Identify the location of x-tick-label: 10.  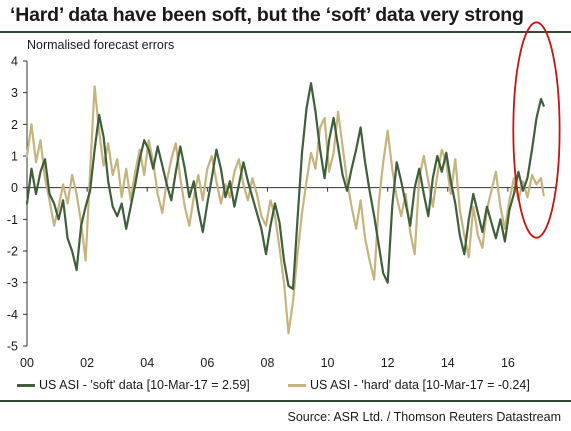
(328, 363).